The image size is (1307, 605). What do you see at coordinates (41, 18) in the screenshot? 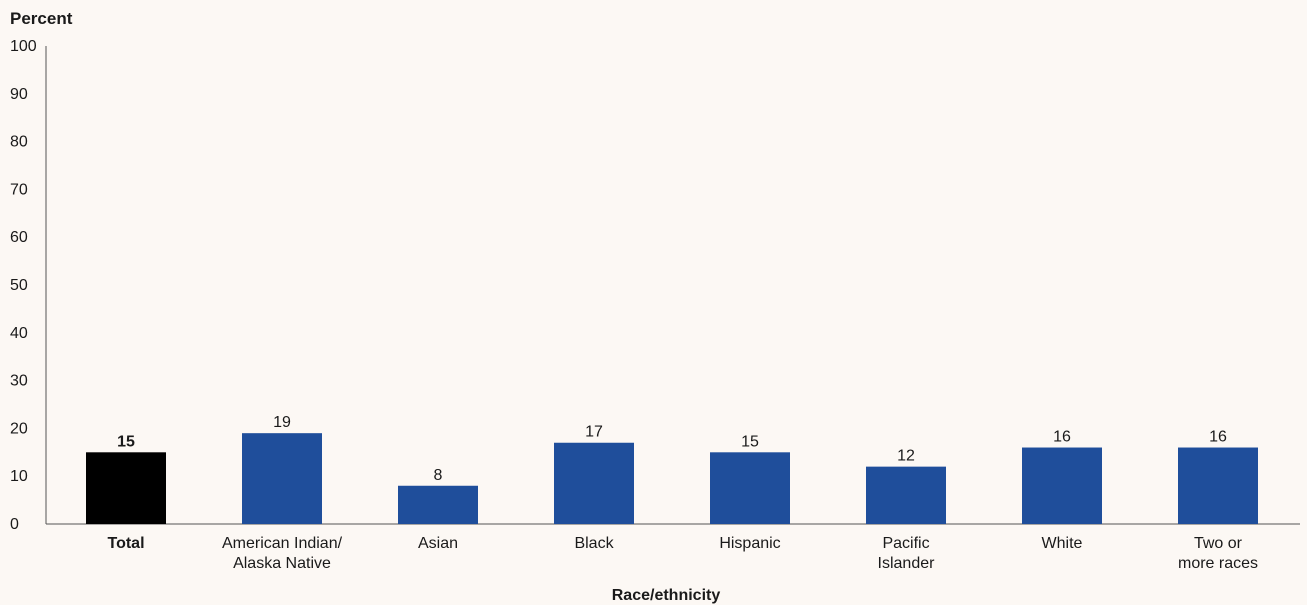
I see `y-axis-label: Percent` at bounding box center [41, 18].